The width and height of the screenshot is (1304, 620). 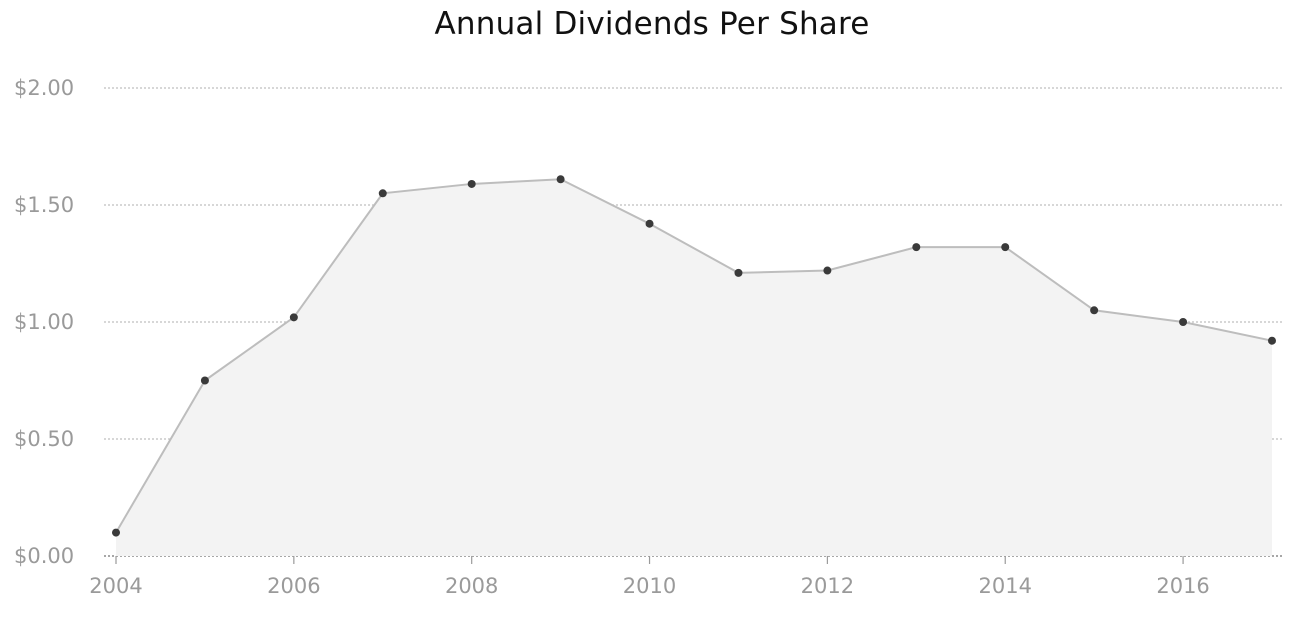 What do you see at coordinates (471, 586) in the screenshot?
I see `x-tick-label: 2008` at bounding box center [471, 586].